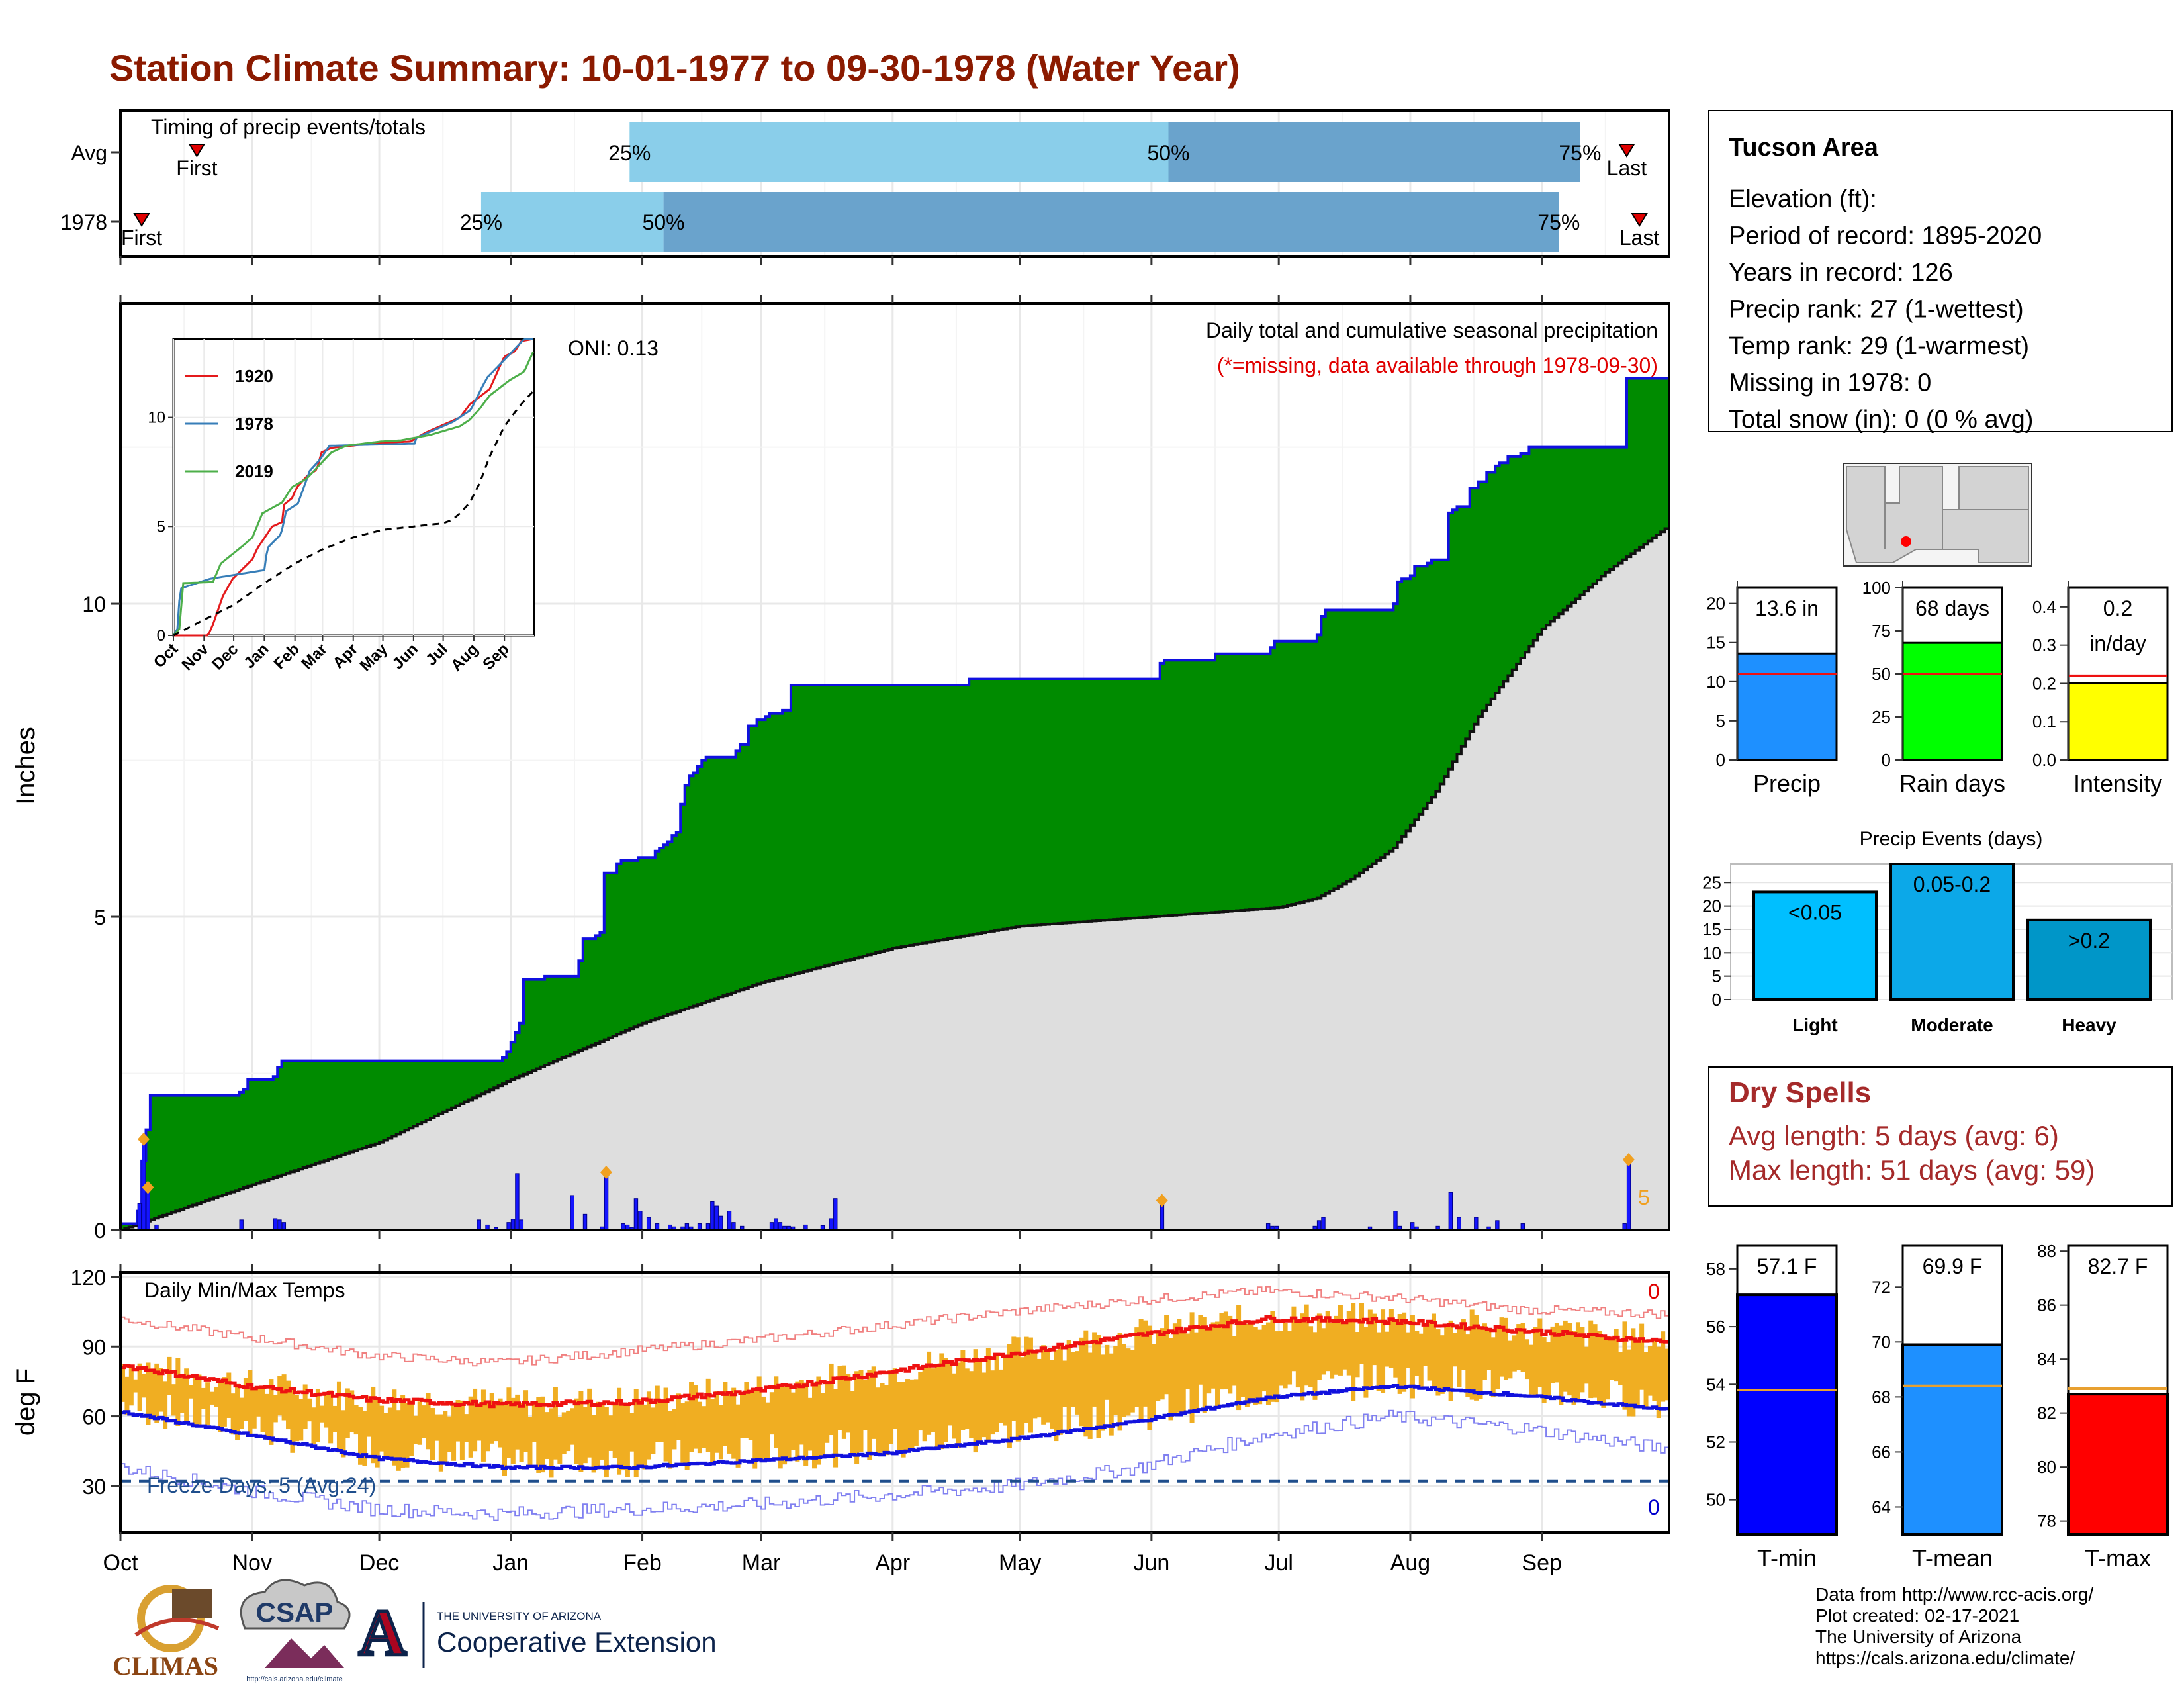 The image size is (2184, 1688). What do you see at coordinates (1937, 514) in the screenshot?
I see `state-shapes` at bounding box center [1937, 514].